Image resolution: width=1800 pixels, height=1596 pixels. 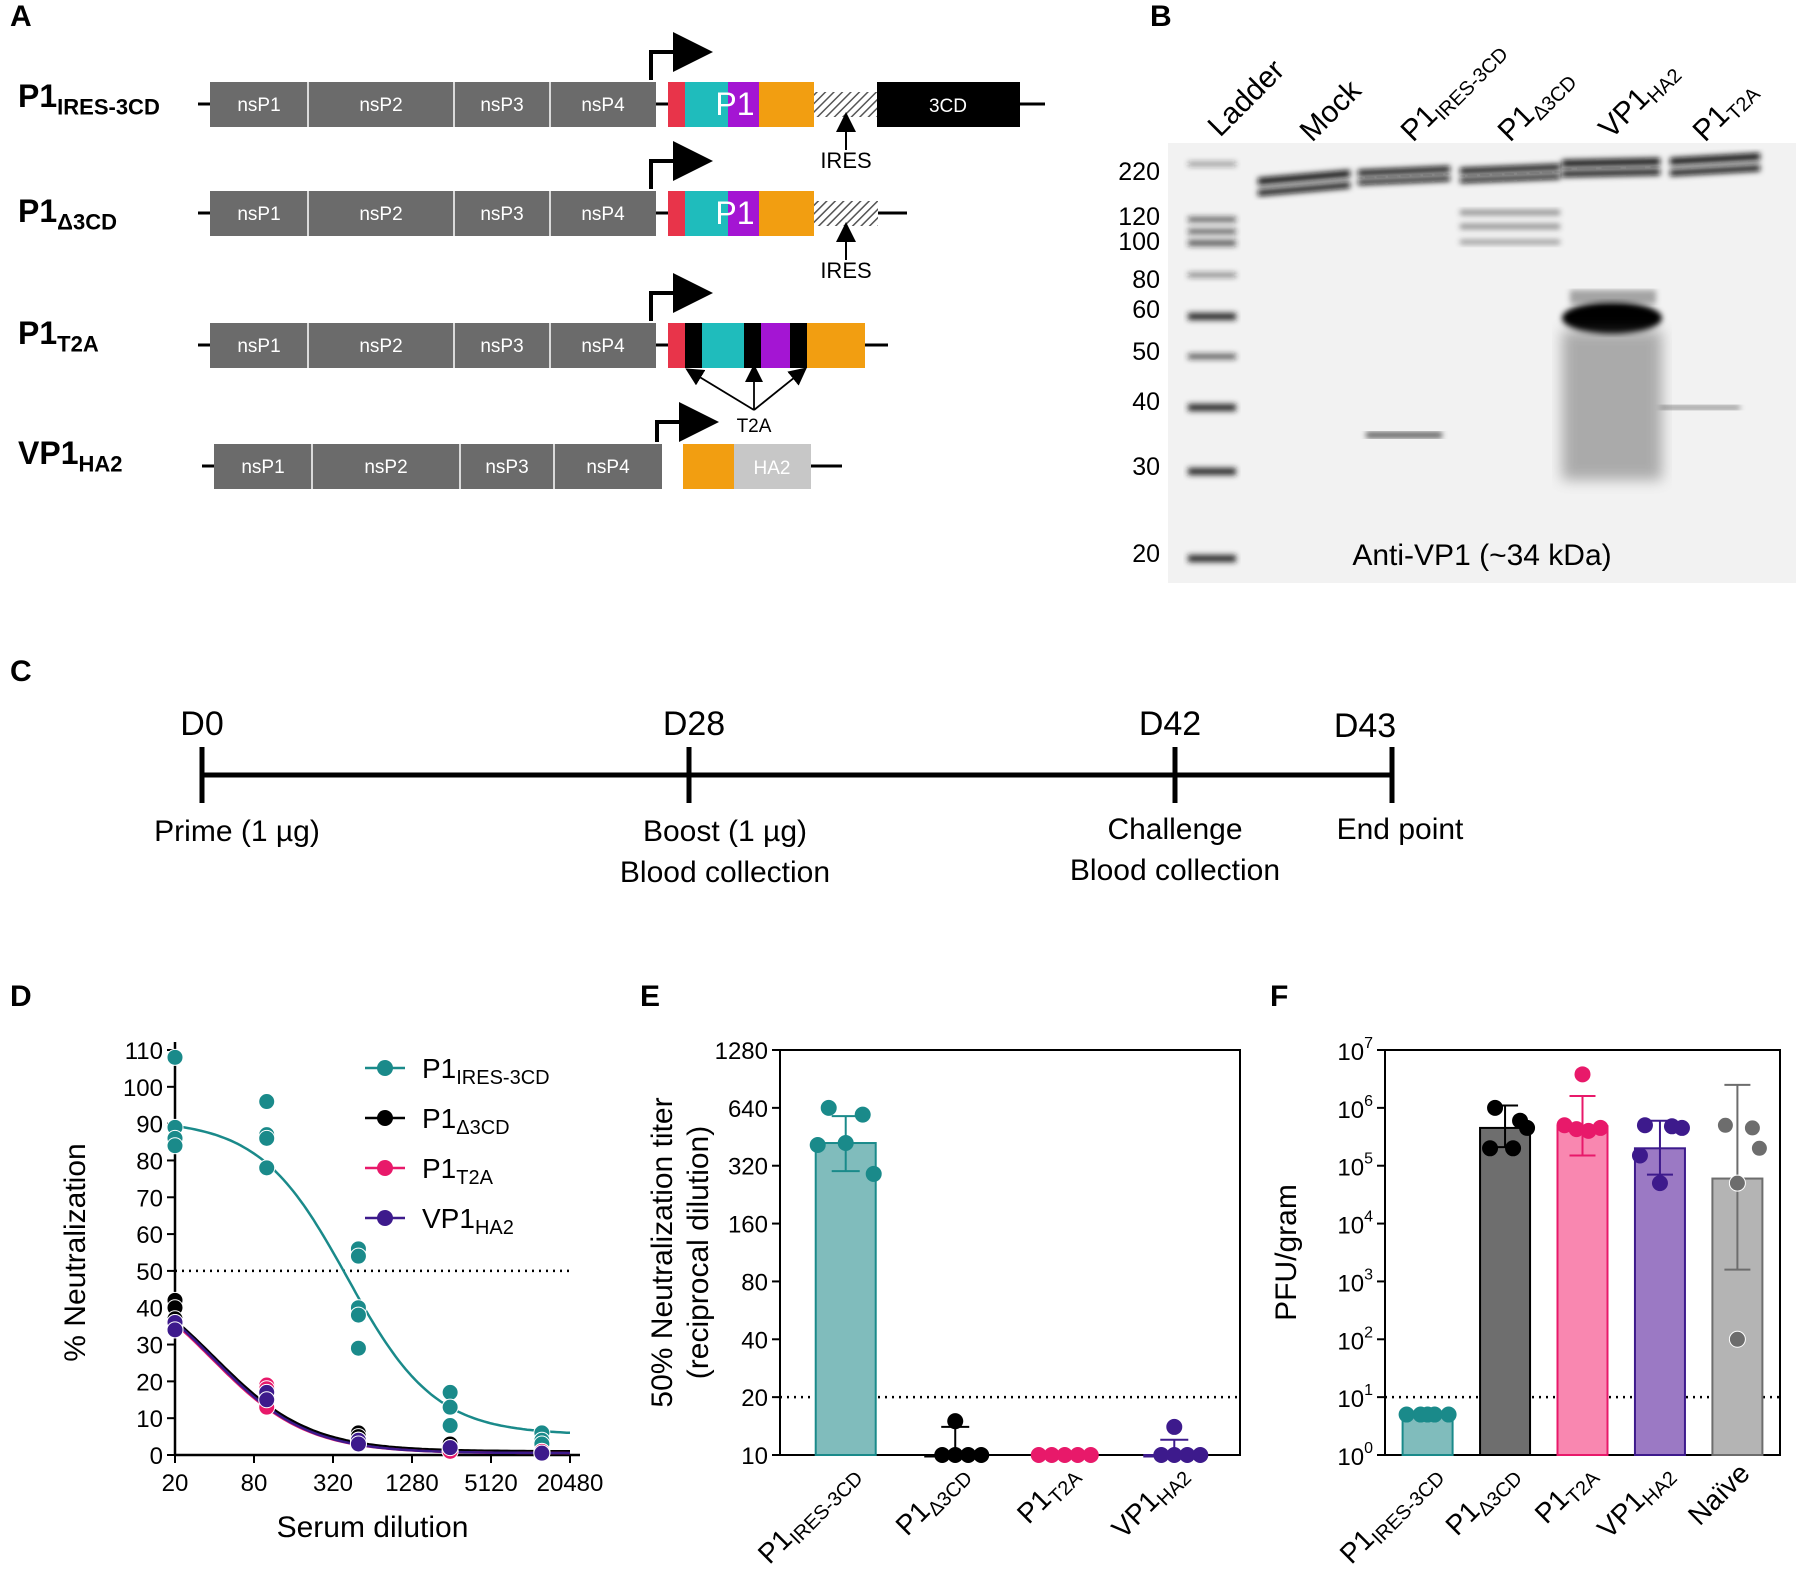 I want to click on fit-curve-vp1-ha2, so click(x=372, y=1388).